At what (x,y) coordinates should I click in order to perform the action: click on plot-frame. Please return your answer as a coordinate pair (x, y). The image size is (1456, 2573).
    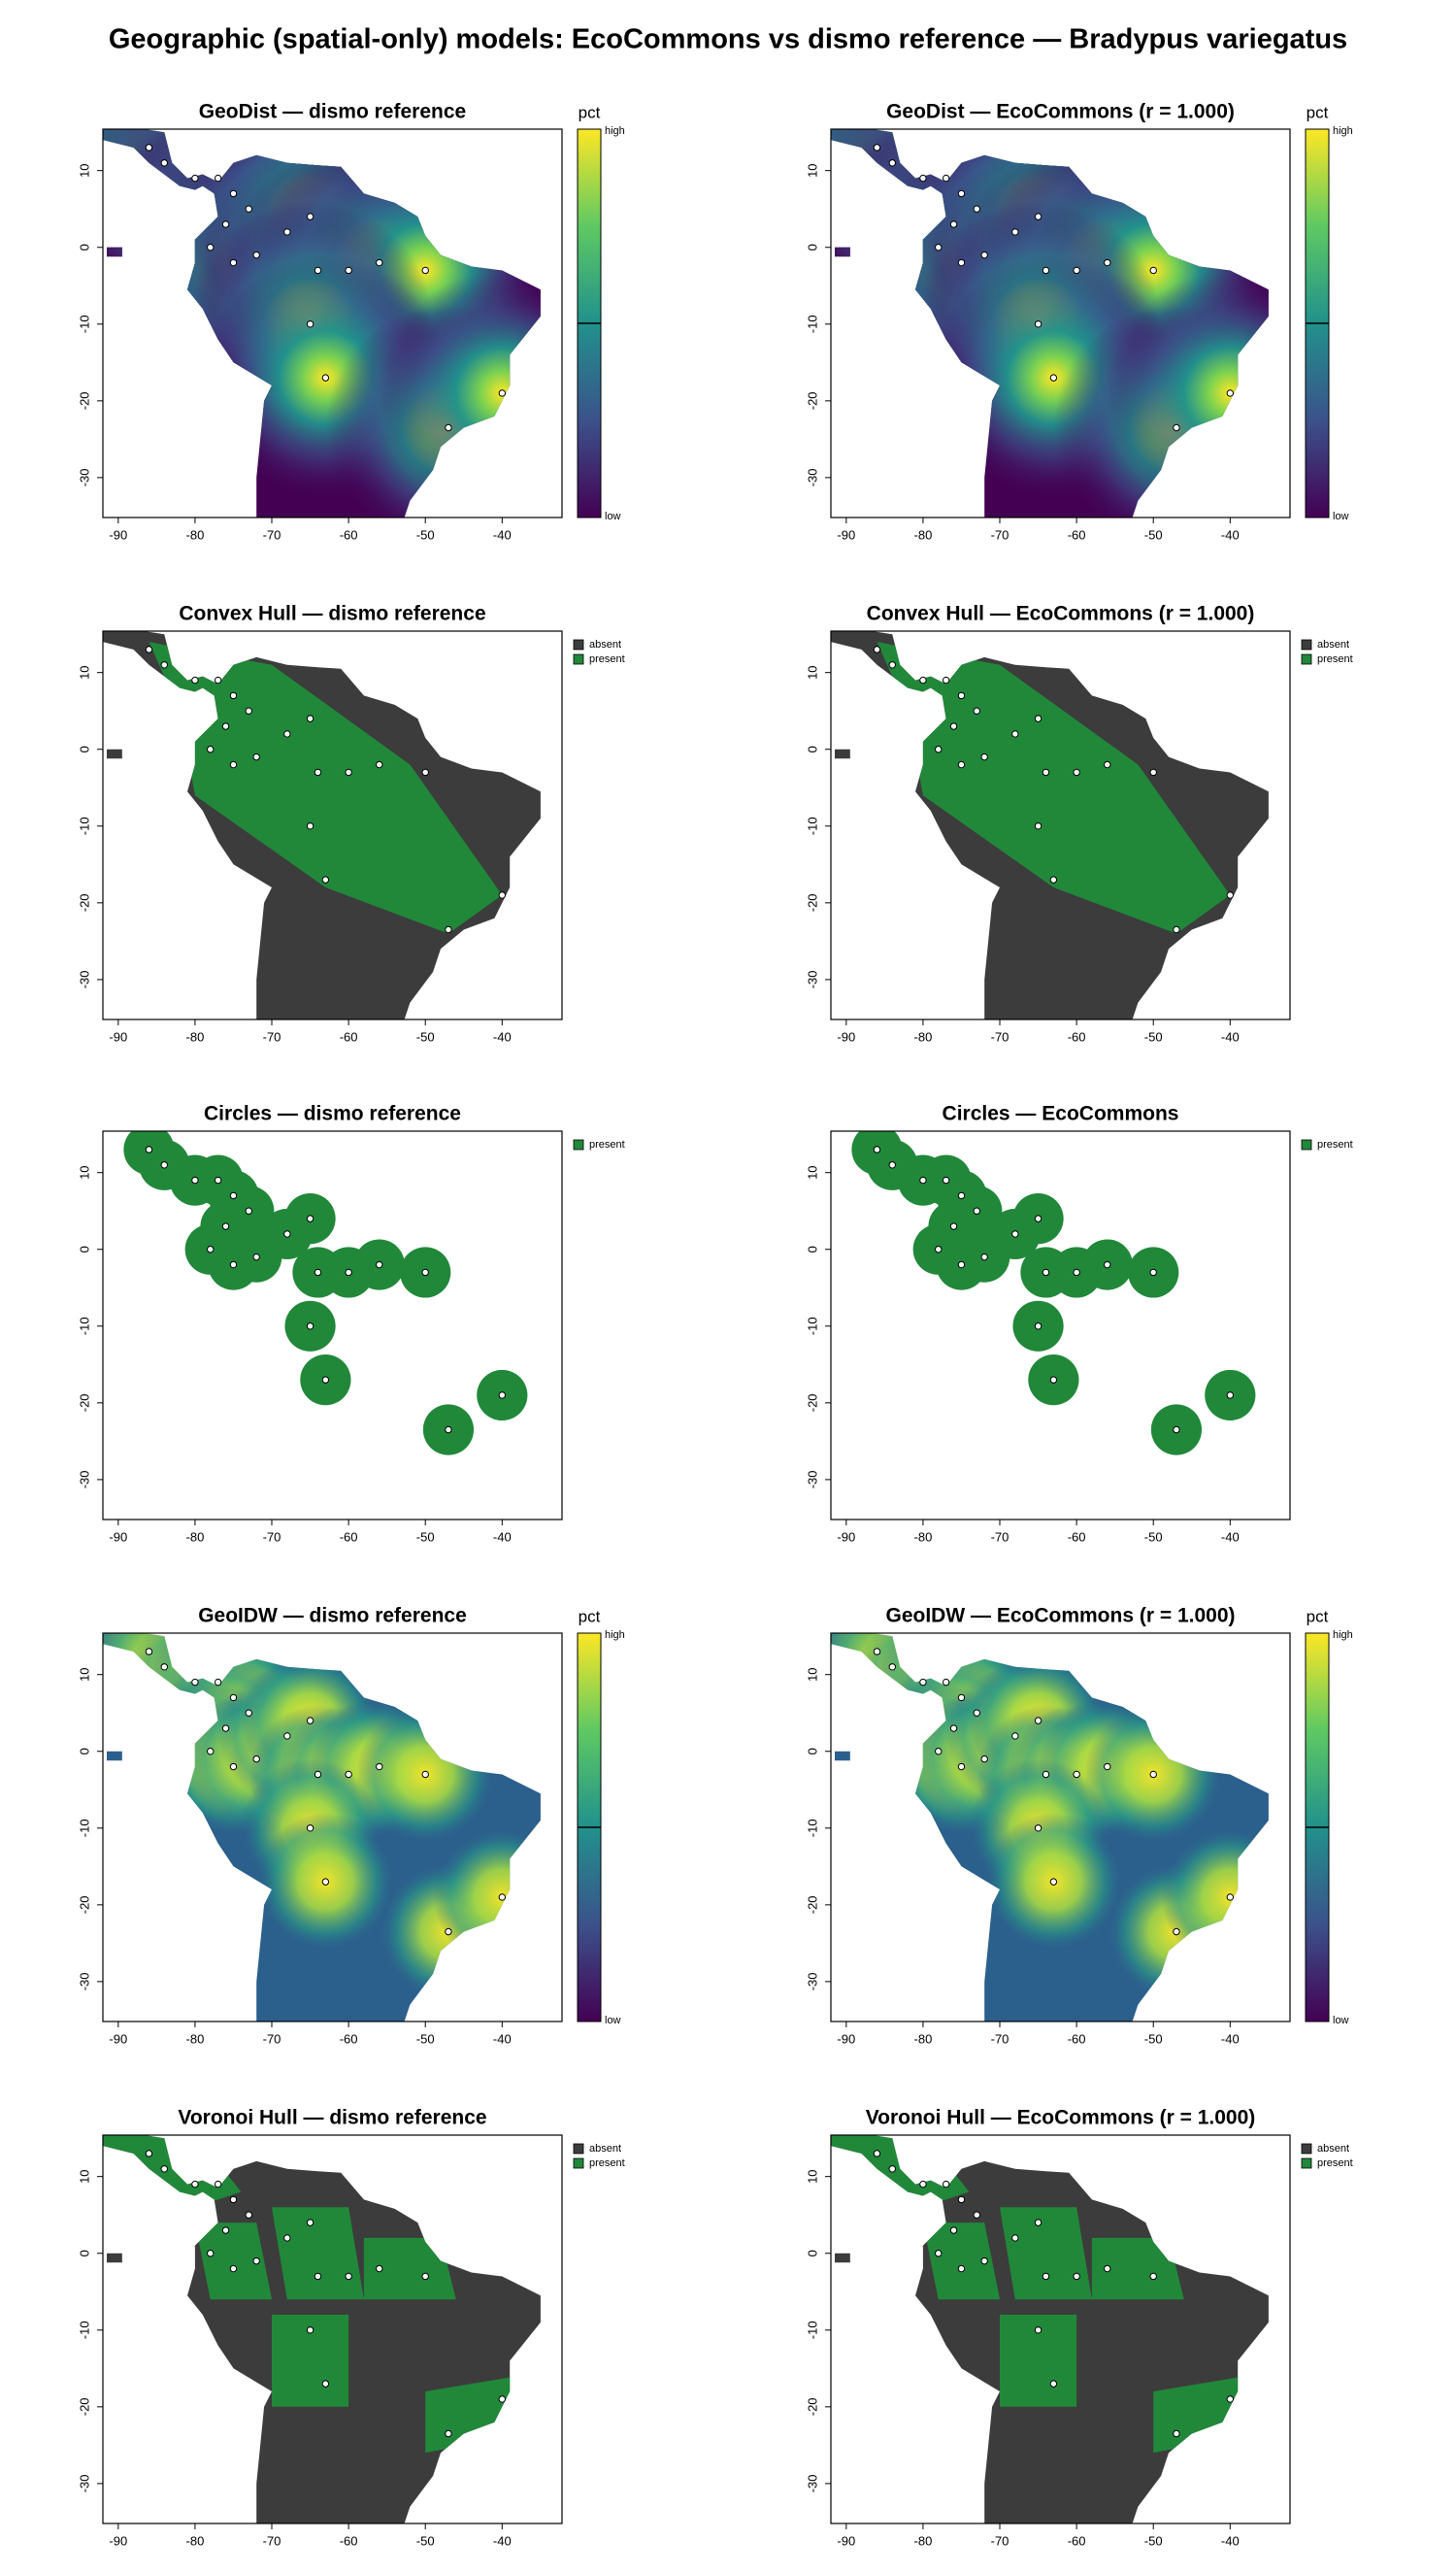
    Looking at the image, I should click on (1060, 1325).